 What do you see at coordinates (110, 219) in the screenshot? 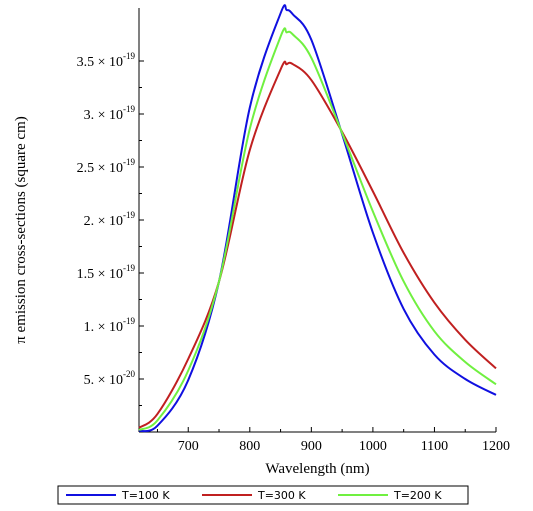
I see `y-tick-label: 2. × 10-19` at bounding box center [110, 219].